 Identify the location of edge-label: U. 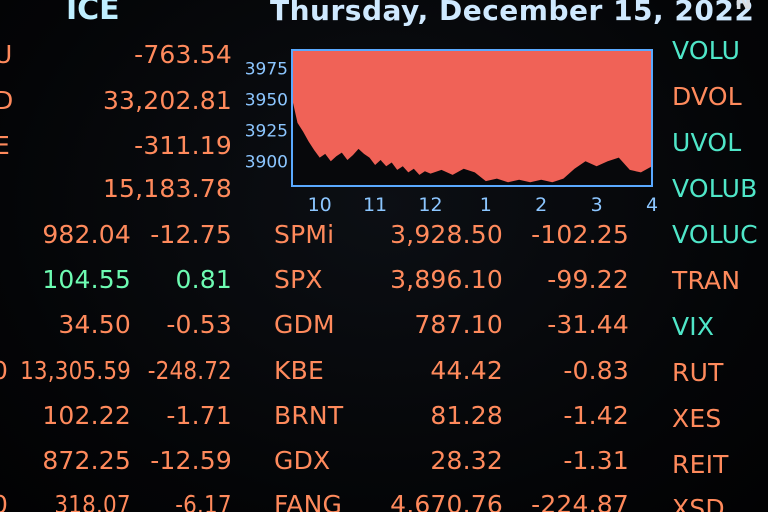
(6, 54).